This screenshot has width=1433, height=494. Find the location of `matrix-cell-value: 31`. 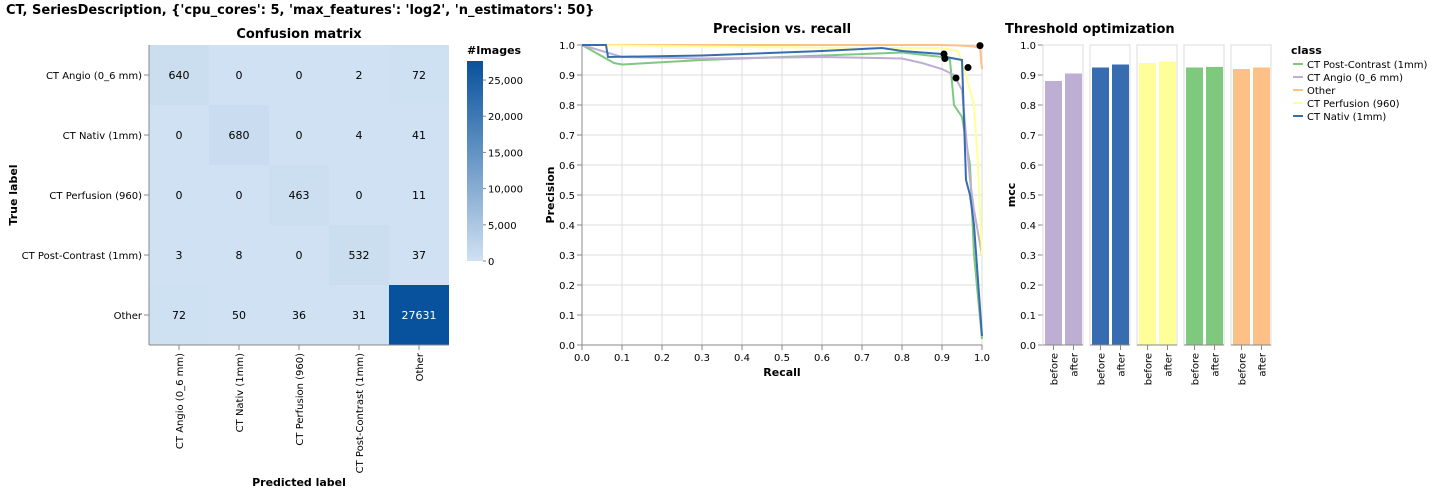

matrix-cell-value: 31 is located at coordinates (359, 315).